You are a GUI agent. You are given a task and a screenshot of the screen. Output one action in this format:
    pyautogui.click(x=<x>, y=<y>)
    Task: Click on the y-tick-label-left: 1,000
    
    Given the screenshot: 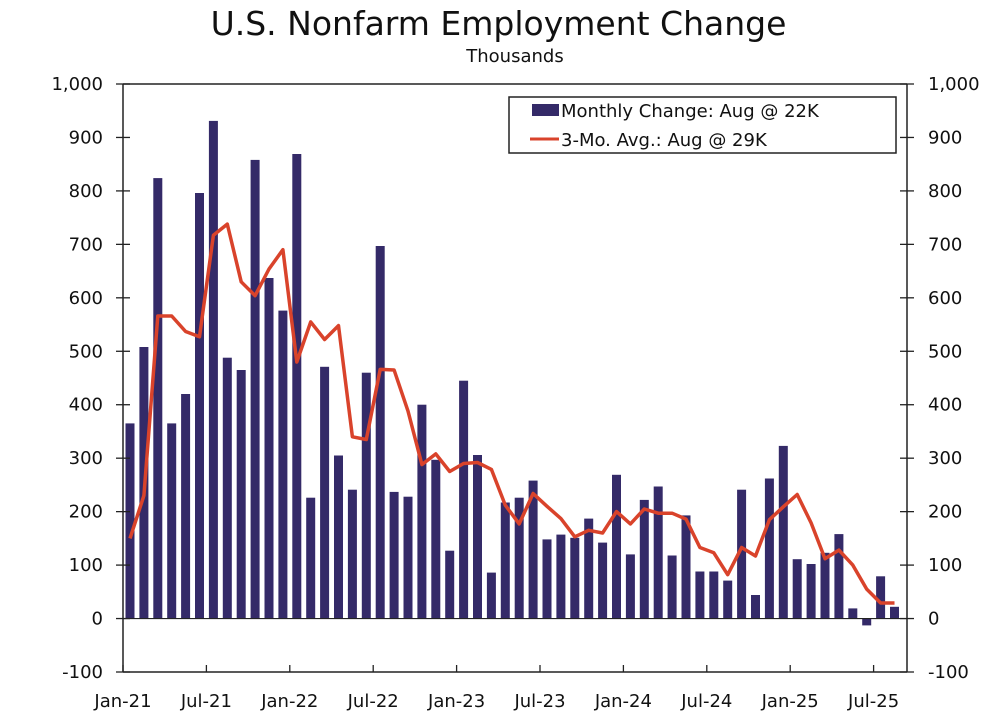 What is the action you would take?
    pyautogui.click(x=77, y=84)
    